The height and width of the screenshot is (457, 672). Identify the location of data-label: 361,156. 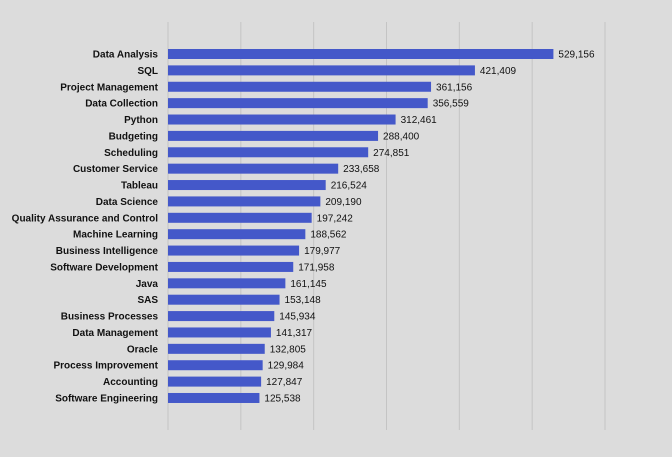
(454, 87).